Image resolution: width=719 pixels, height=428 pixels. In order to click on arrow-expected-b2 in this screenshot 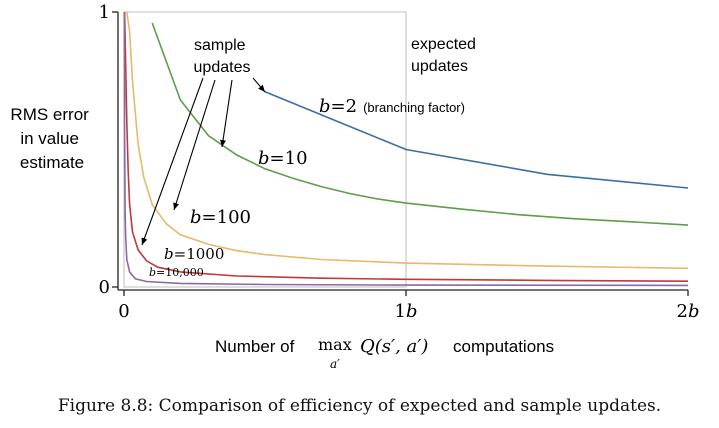, I will do `click(259, 85)`.